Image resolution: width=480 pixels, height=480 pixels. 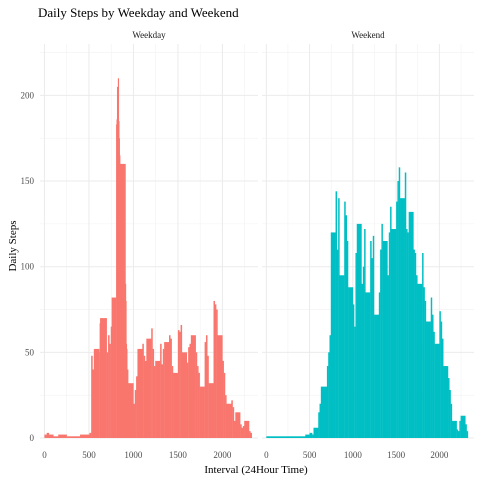 I want to click on y-tick-label: 100, so click(x=28, y=267).